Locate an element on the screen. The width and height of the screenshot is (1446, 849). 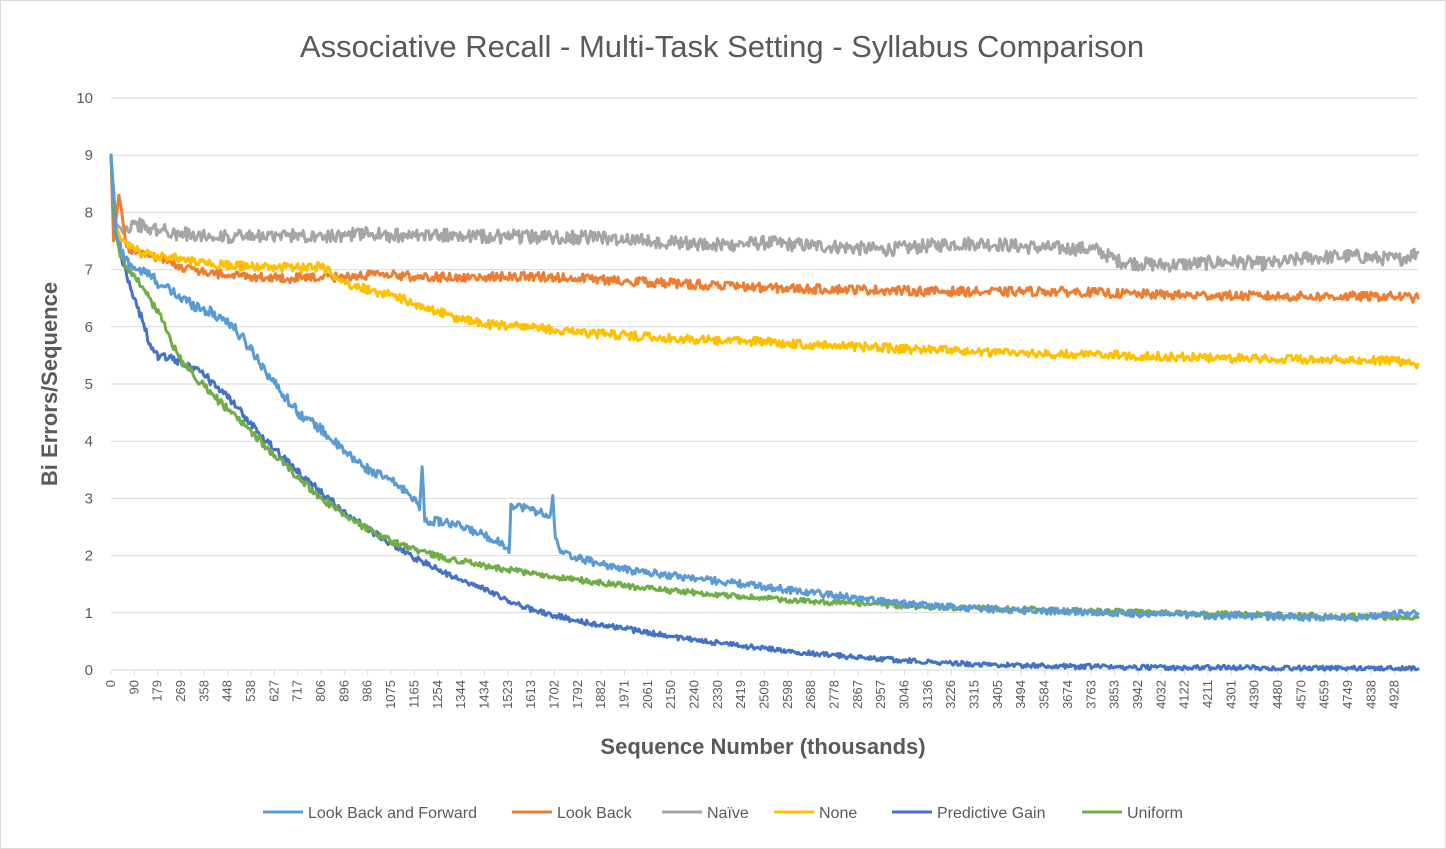
x-tick-label: 1971 is located at coordinates (623, 694).